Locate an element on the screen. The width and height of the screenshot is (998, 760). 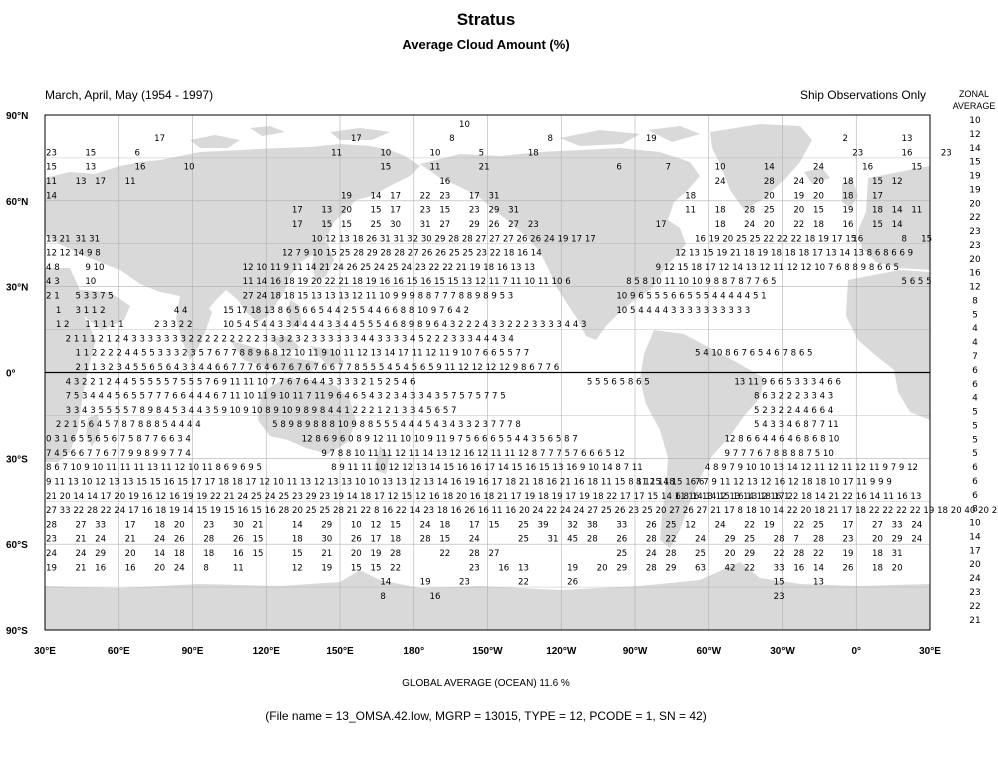
cell-value: 10 is located at coordinates (464, 125).